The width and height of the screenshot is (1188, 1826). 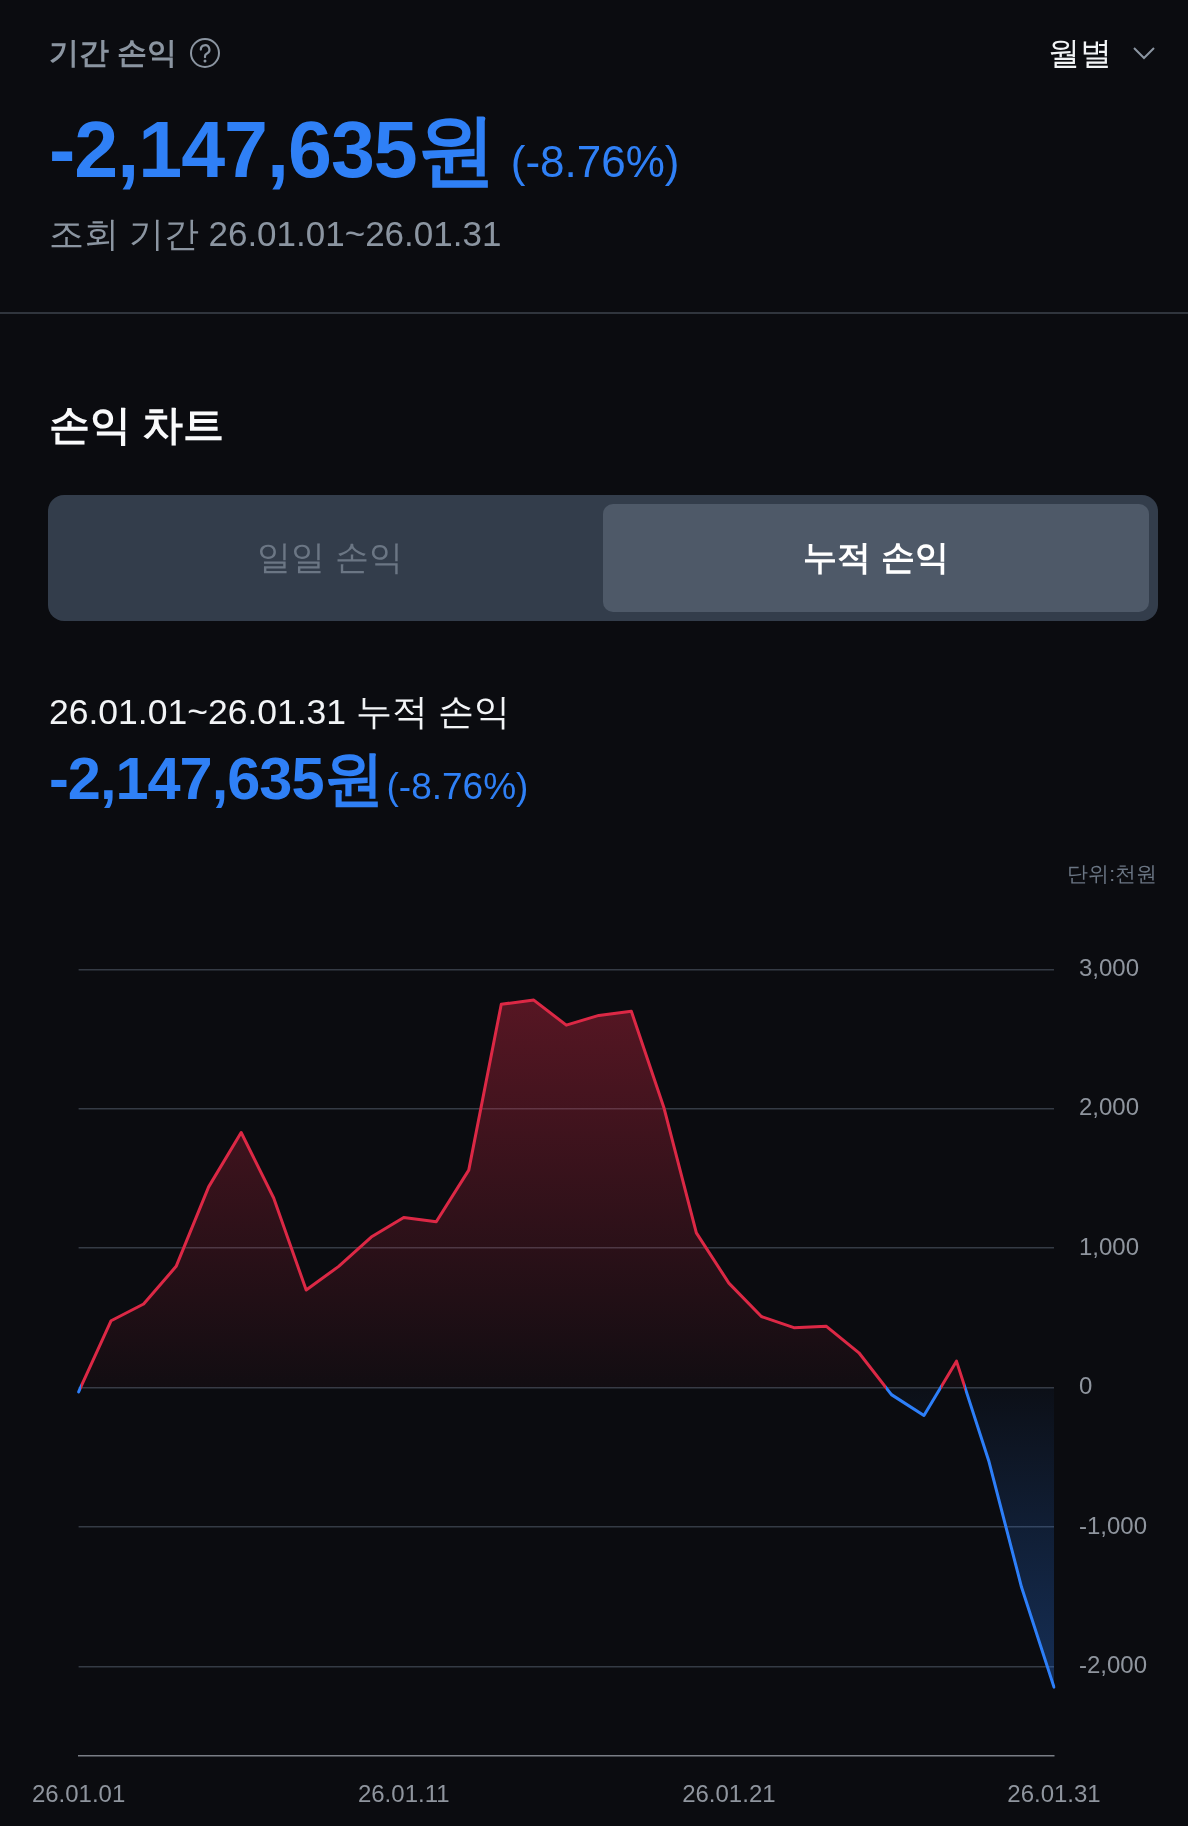 What do you see at coordinates (1113, 1665) in the screenshot?
I see `y-tick-label: -2,000` at bounding box center [1113, 1665].